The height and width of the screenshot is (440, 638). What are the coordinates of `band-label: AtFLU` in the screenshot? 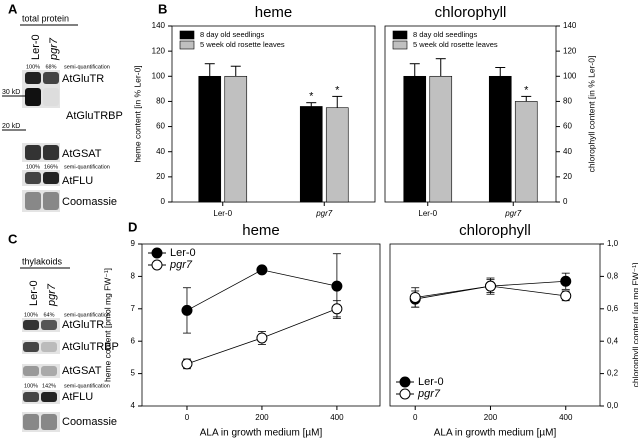 It's located at (77, 397).